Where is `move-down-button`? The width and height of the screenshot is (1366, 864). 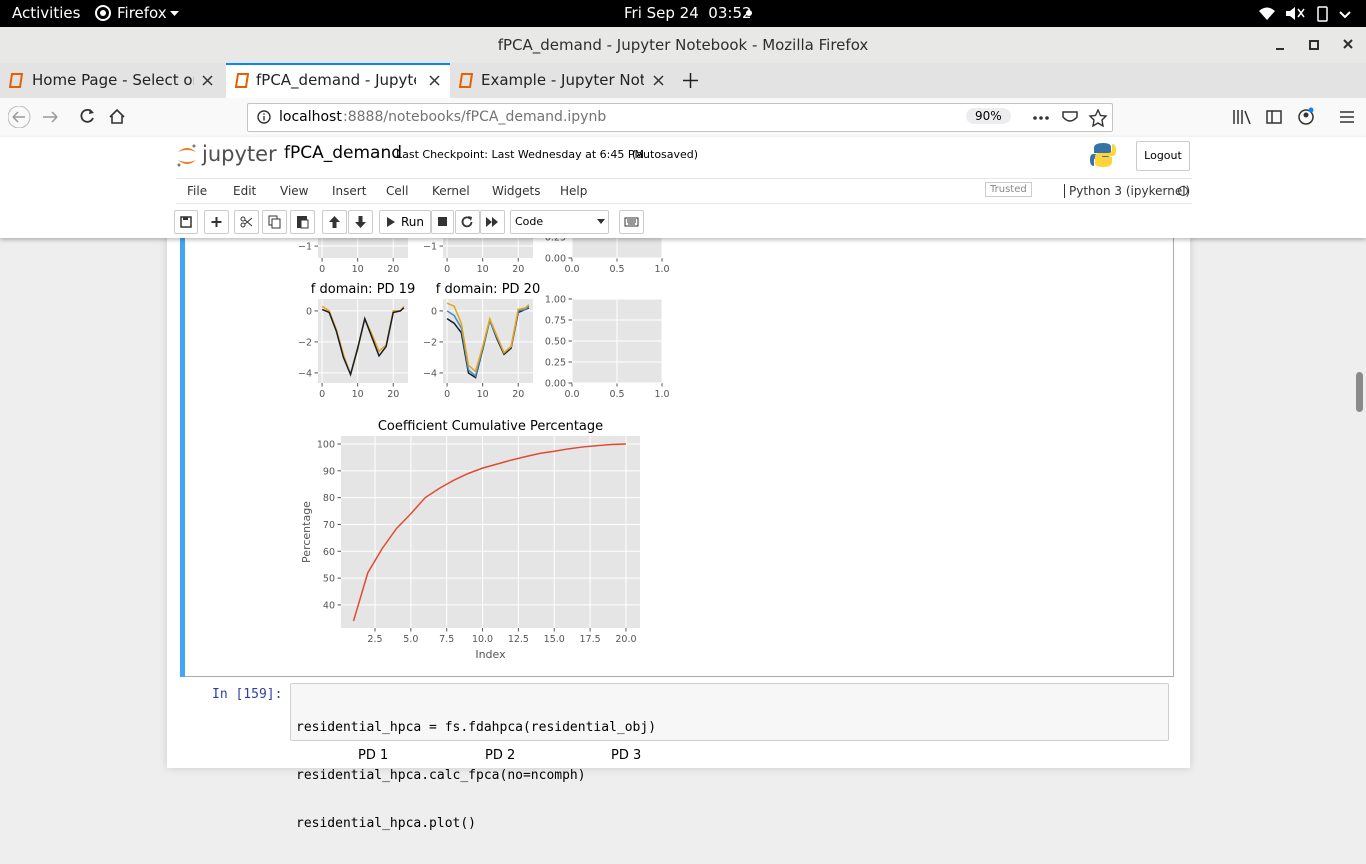 move-down-button is located at coordinates (360, 222).